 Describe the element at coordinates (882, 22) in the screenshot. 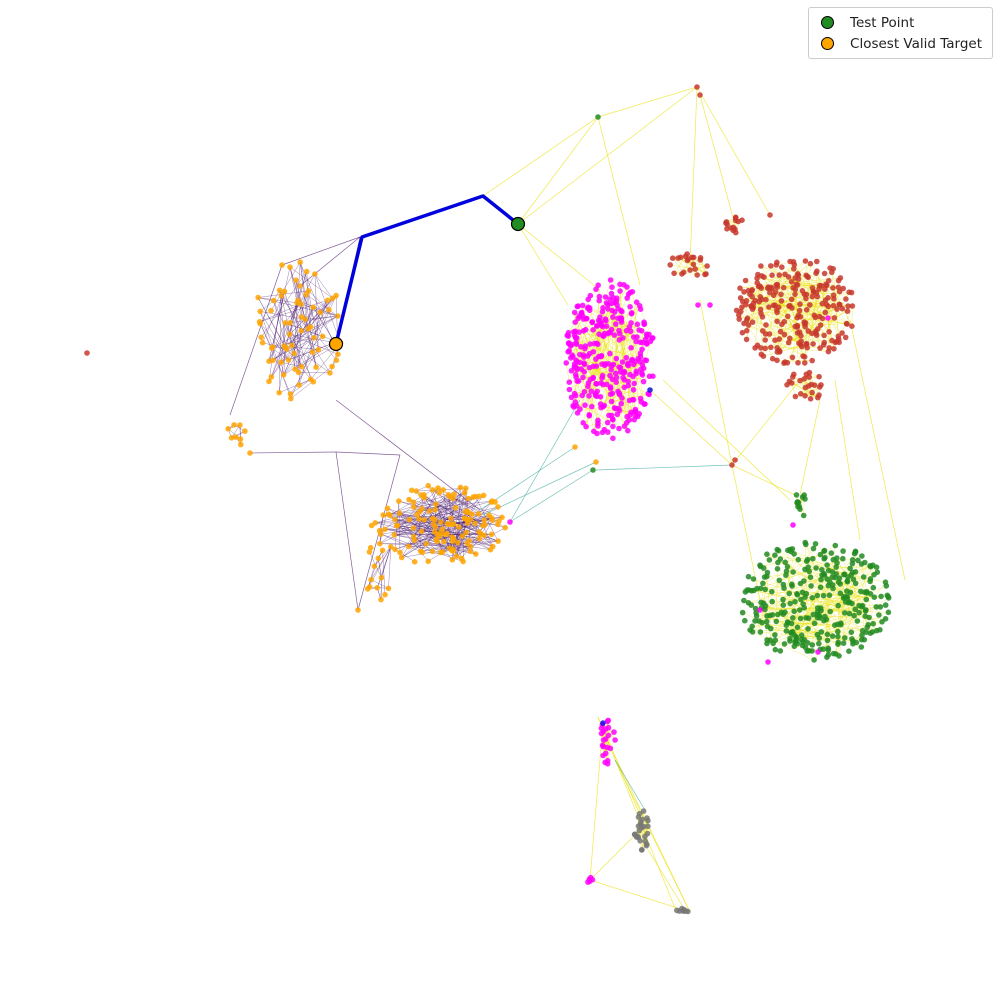

I see `legend-label-test-point: Test Point` at that location.